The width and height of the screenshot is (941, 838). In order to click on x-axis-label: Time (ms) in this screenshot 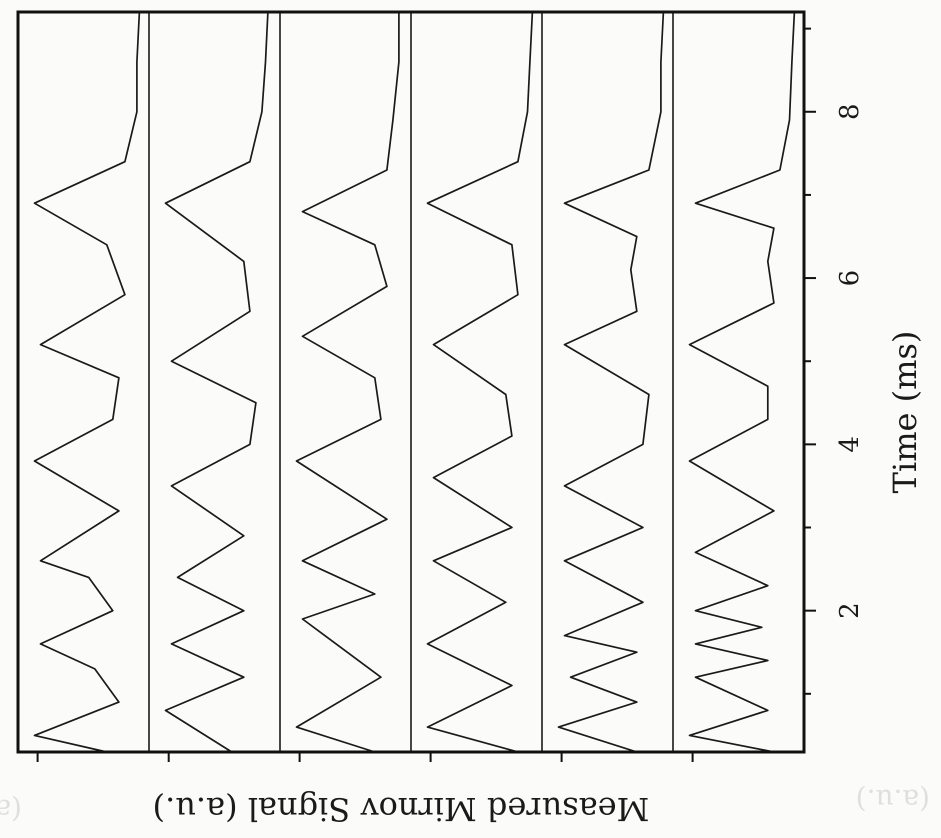, I will do `click(905, 412)`.